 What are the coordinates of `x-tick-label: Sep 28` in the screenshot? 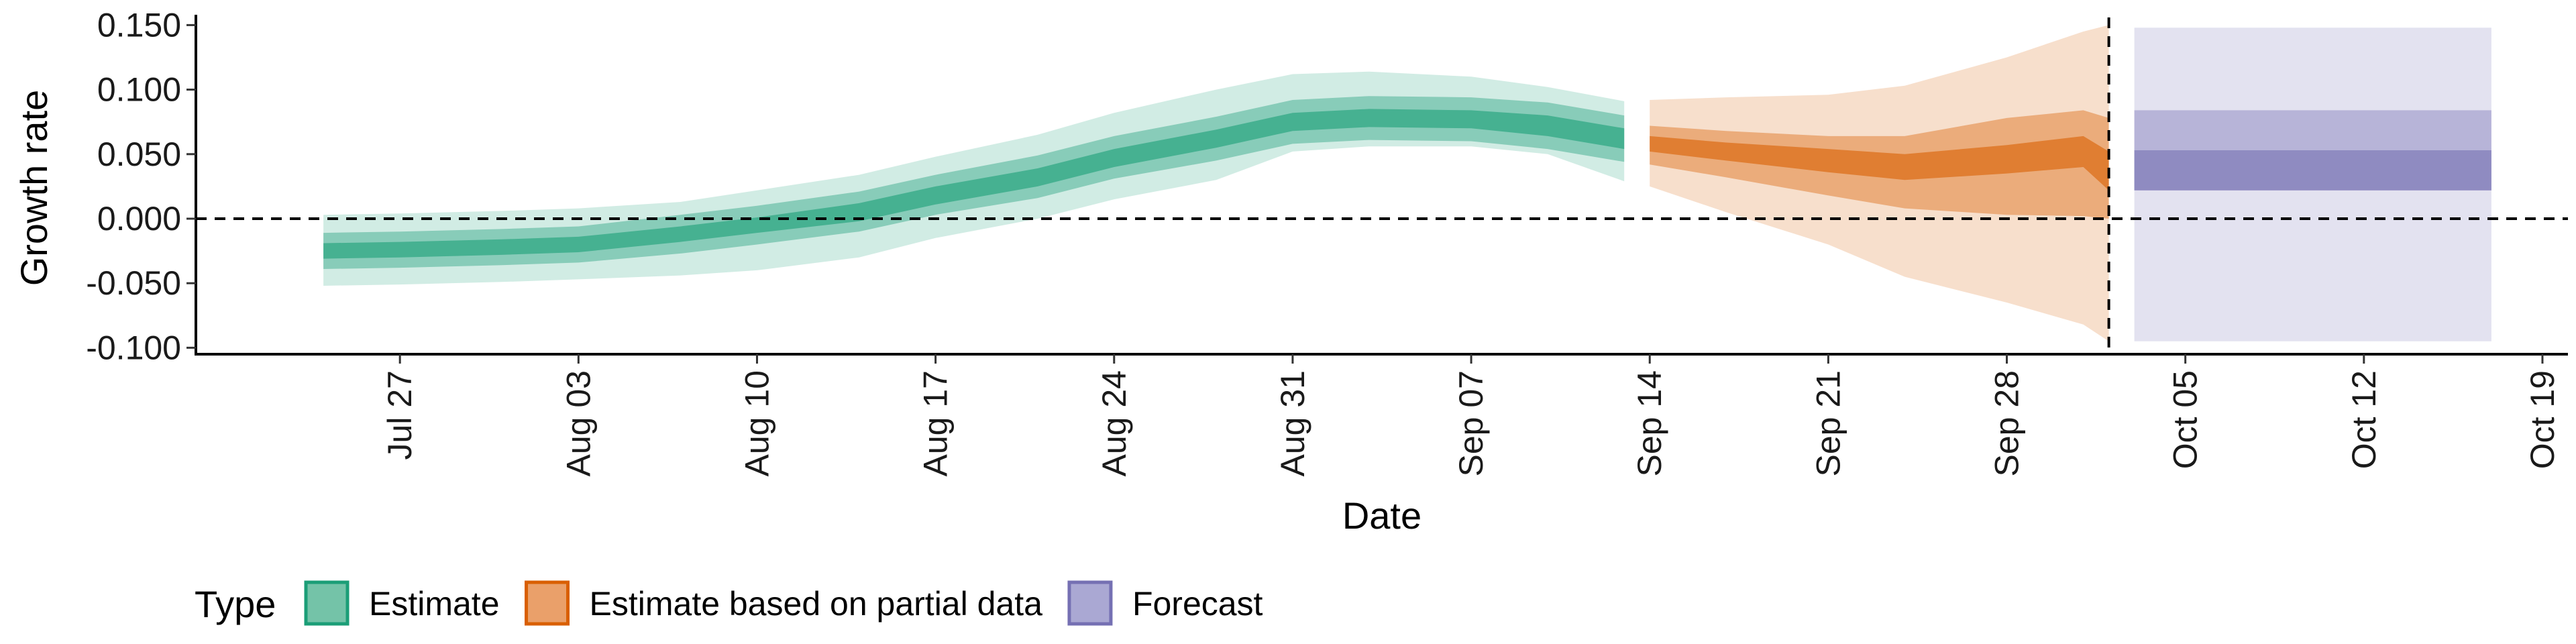 It's located at (2007, 423).